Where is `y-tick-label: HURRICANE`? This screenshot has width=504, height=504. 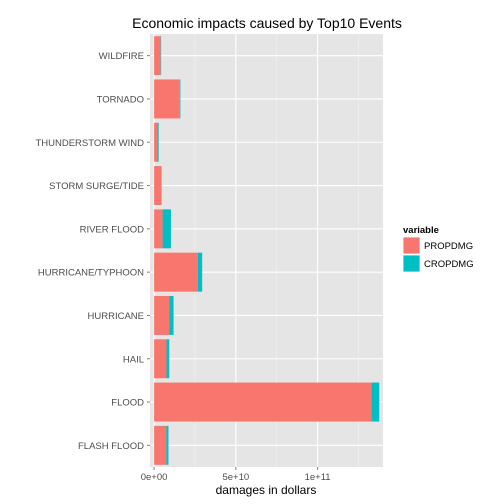 y-tick-label: HURRICANE is located at coordinates (116, 316).